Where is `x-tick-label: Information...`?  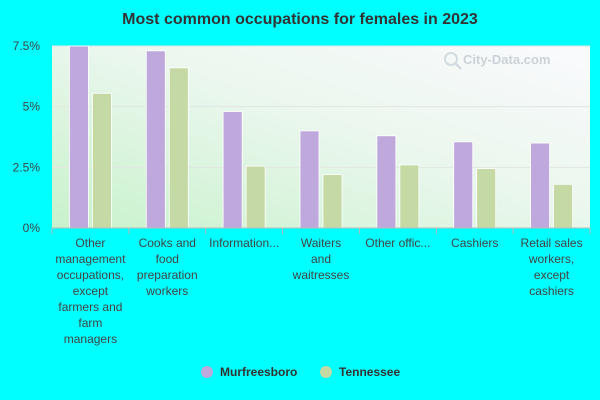 x-tick-label: Information... is located at coordinates (244, 243).